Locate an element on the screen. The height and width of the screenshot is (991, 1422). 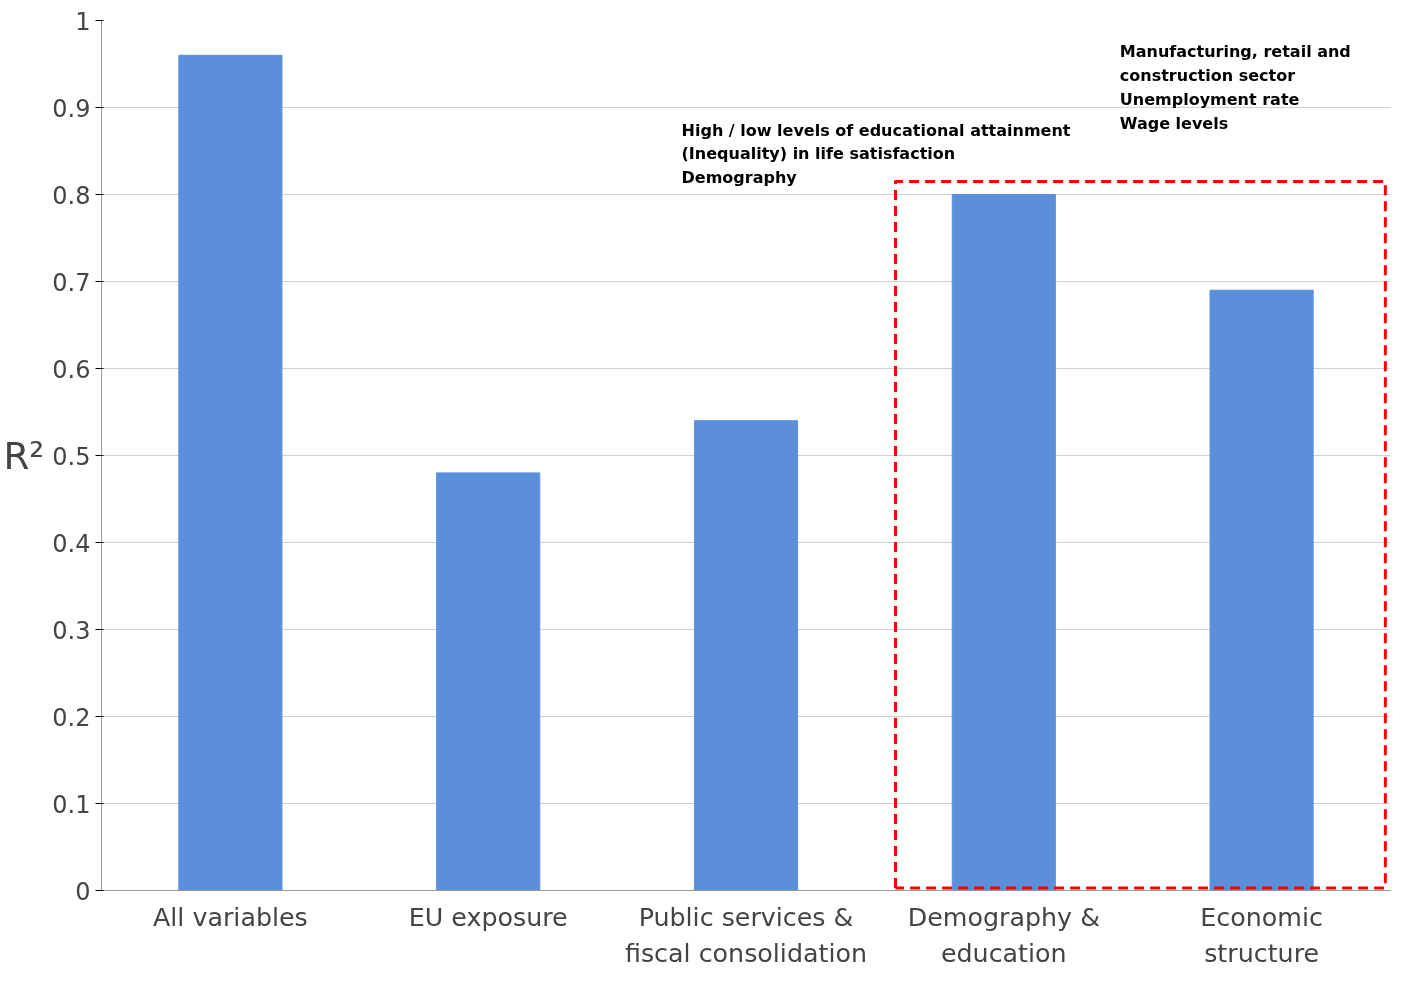
y-tick-label: 0.1 is located at coordinates (71, 804).